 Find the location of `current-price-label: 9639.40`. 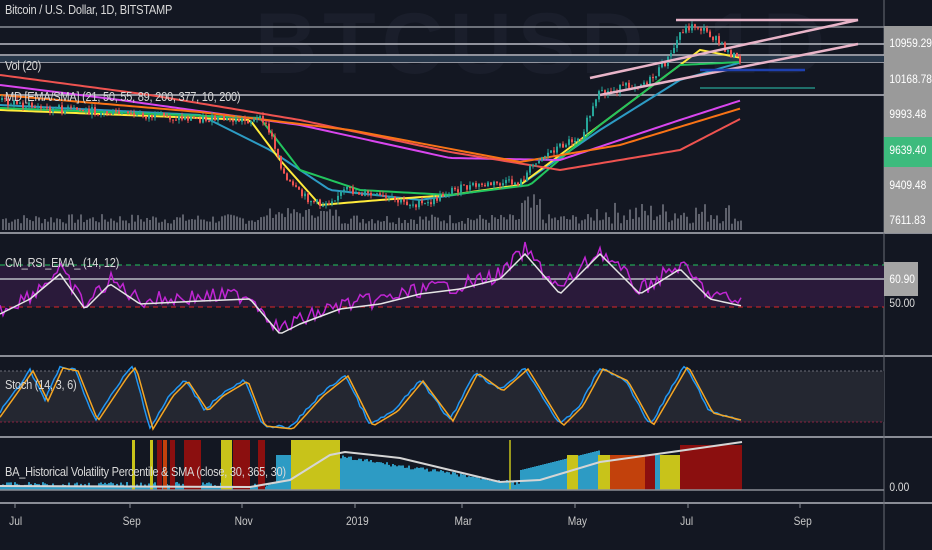

current-price-label: 9639.40 is located at coordinates (908, 150).